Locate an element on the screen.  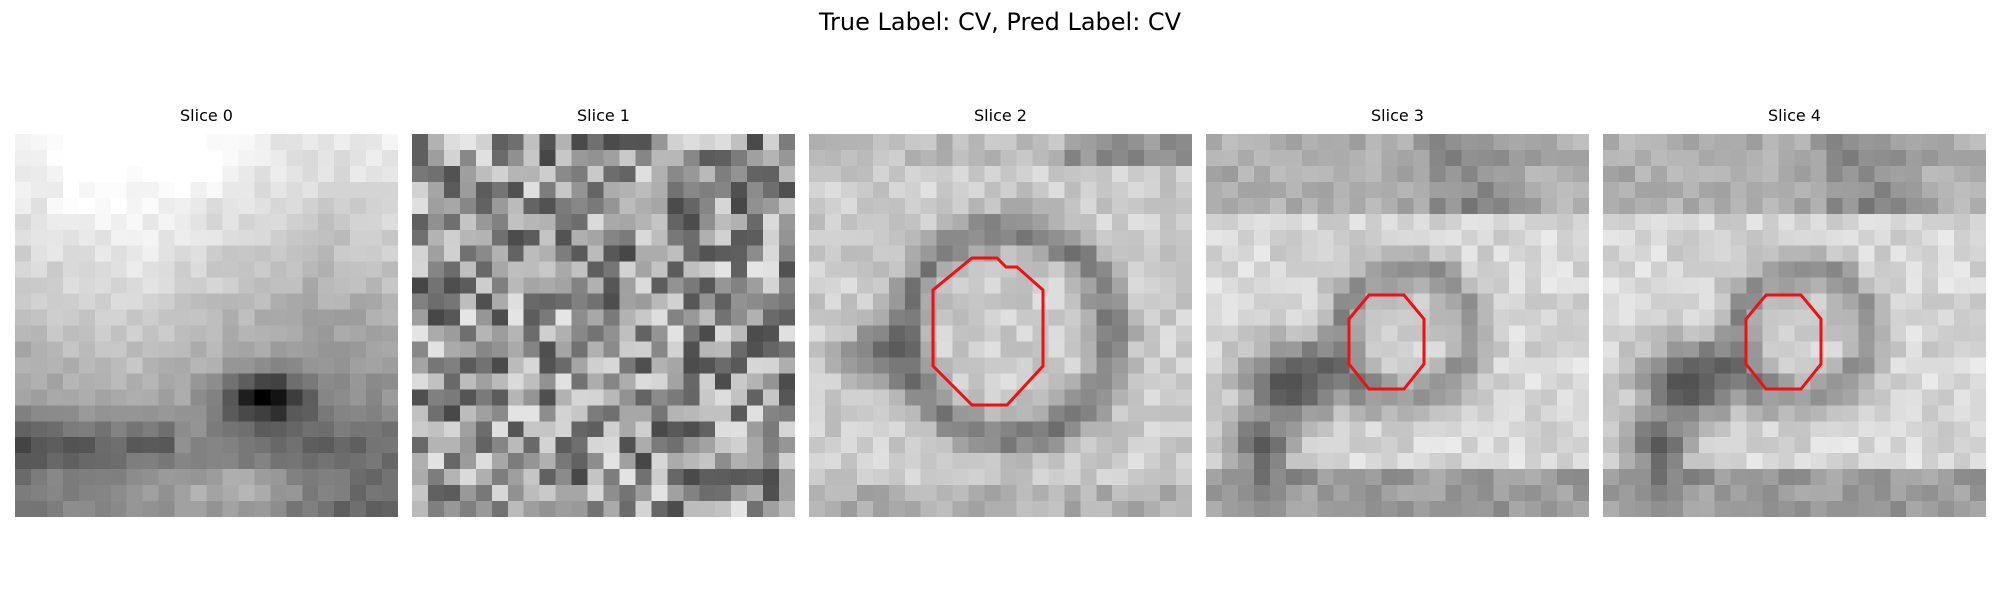
slice-panel-2: Slice 2 is located at coordinates (1000, 311).